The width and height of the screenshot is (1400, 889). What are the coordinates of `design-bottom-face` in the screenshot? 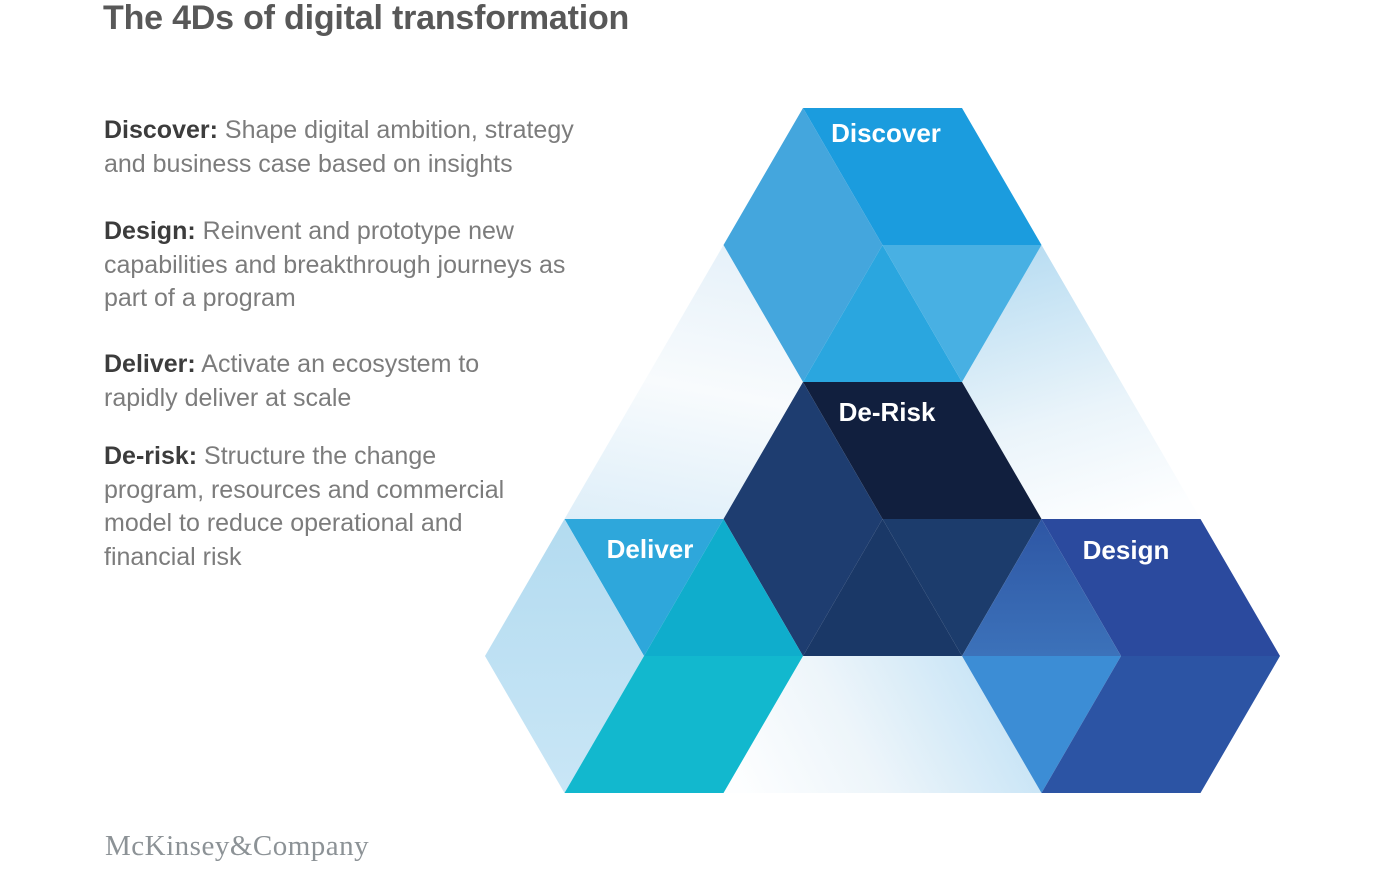 It's located at (1160, 724).